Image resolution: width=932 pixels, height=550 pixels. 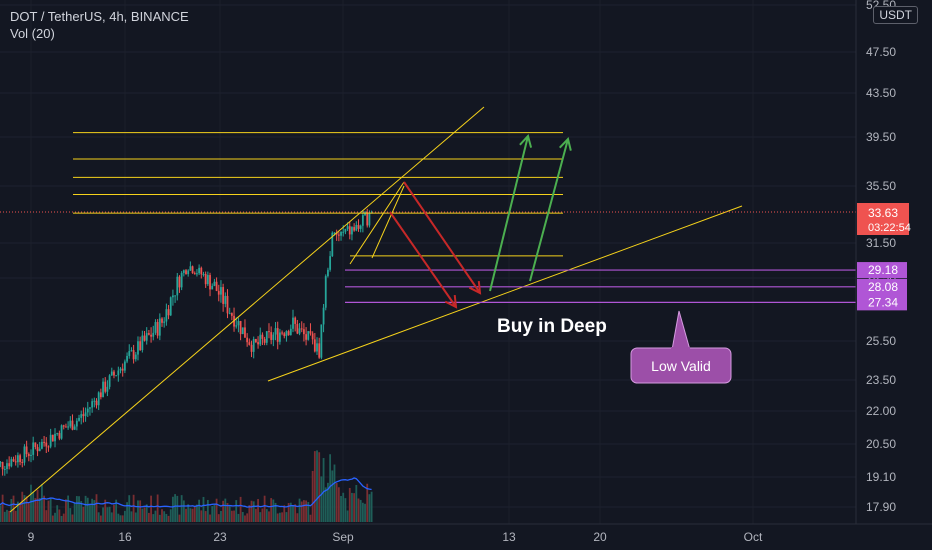 What do you see at coordinates (466, 533) in the screenshot?
I see `time-axis: 9 16 23 Sep 13 20 Oct` at bounding box center [466, 533].